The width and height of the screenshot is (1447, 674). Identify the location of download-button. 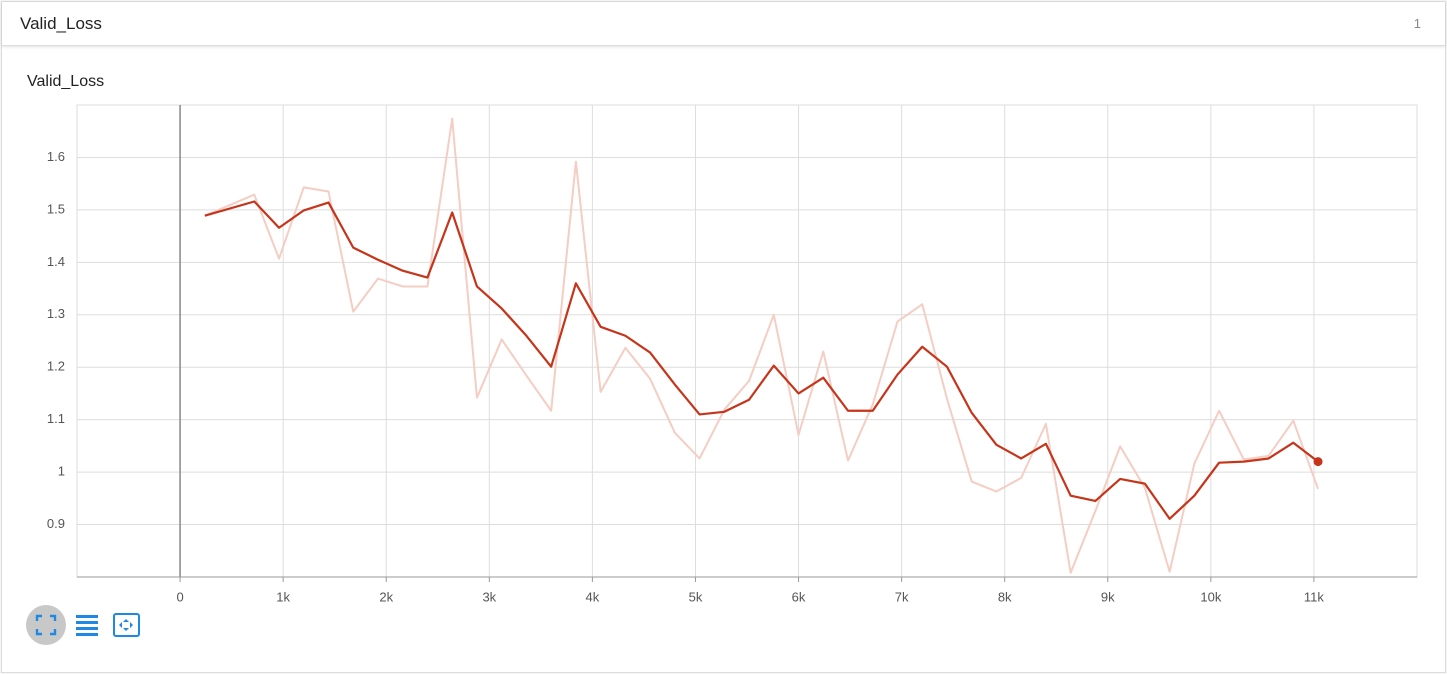
(126, 625).